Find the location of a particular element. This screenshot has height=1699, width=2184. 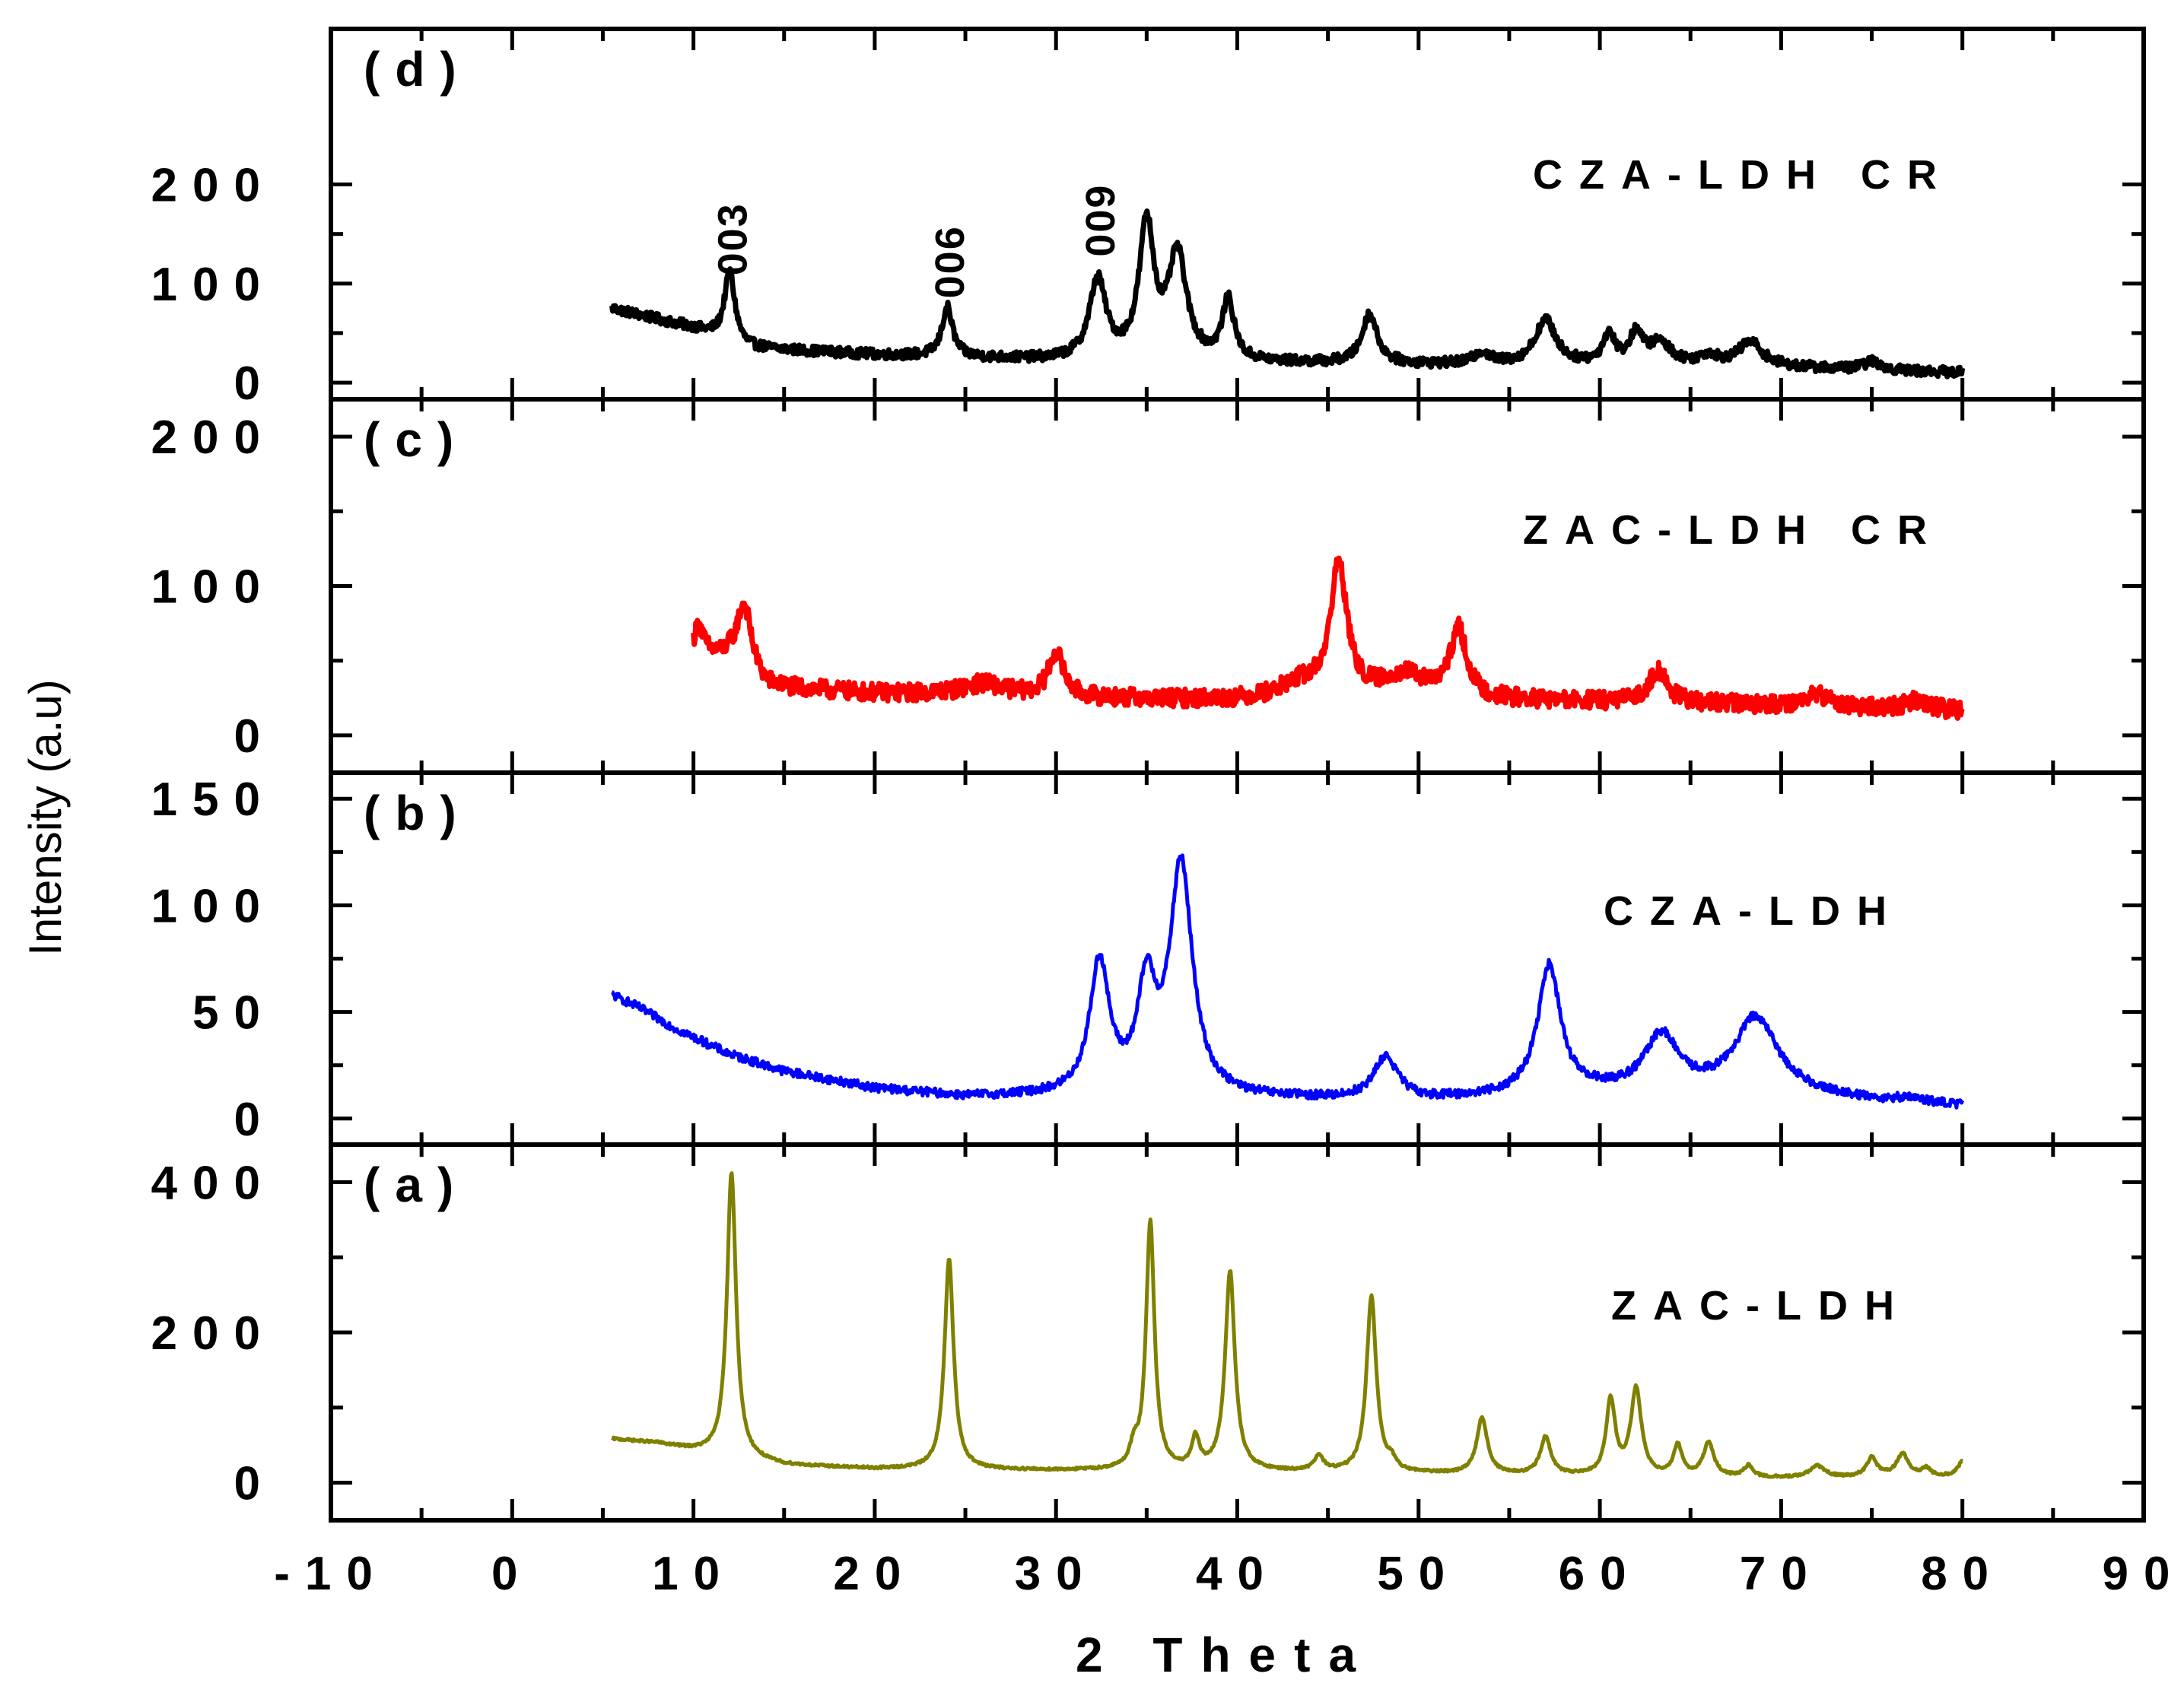

y-axis-title: Intensity (a.u) is located at coordinates (45, 817).